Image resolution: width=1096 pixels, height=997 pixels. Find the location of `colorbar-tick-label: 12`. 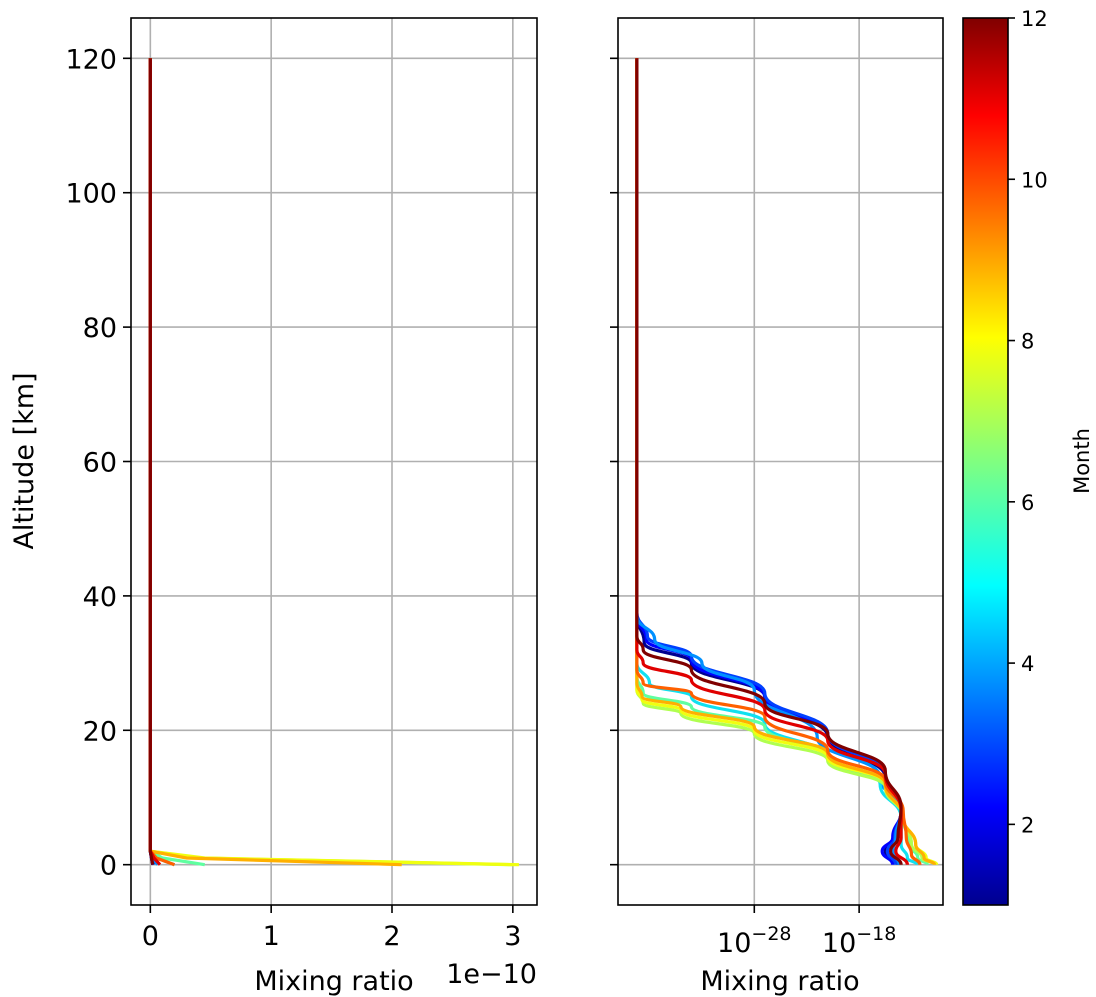

colorbar-tick-label: 12 is located at coordinates (1034, 19).